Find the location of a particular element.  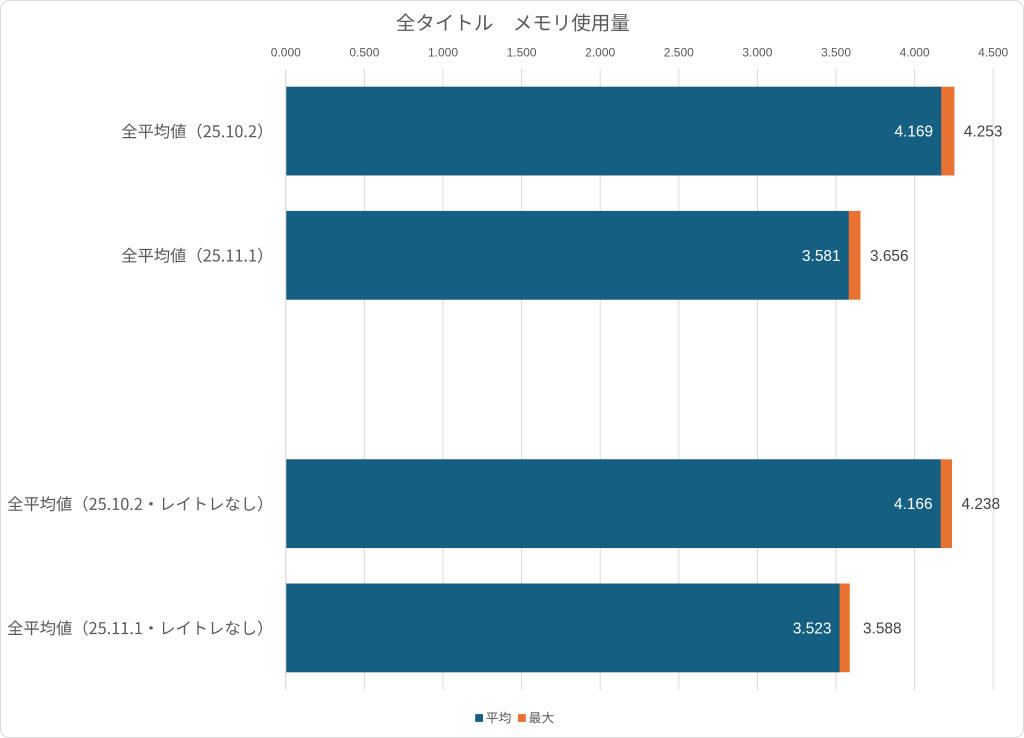

svg-text: 4.500 is located at coordinates (993, 53).